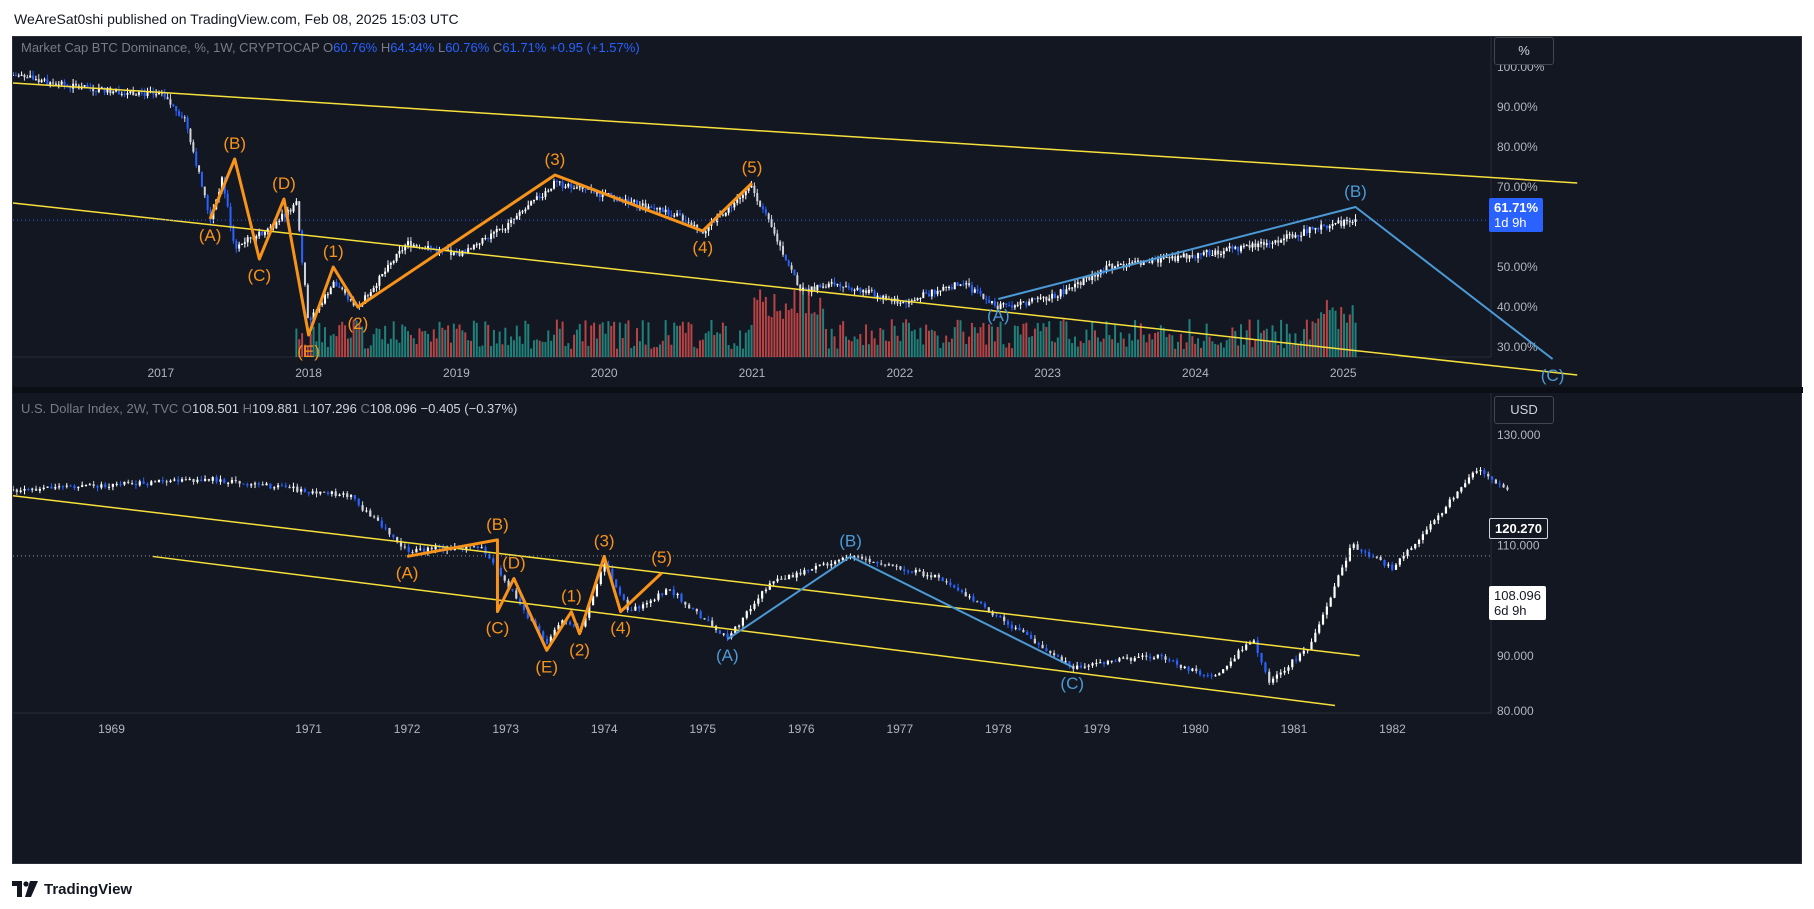 The height and width of the screenshot is (909, 1814). What do you see at coordinates (1524, 410) in the screenshot?
I see `usd-scale-button: USD` at bounding box center [1524, 410].